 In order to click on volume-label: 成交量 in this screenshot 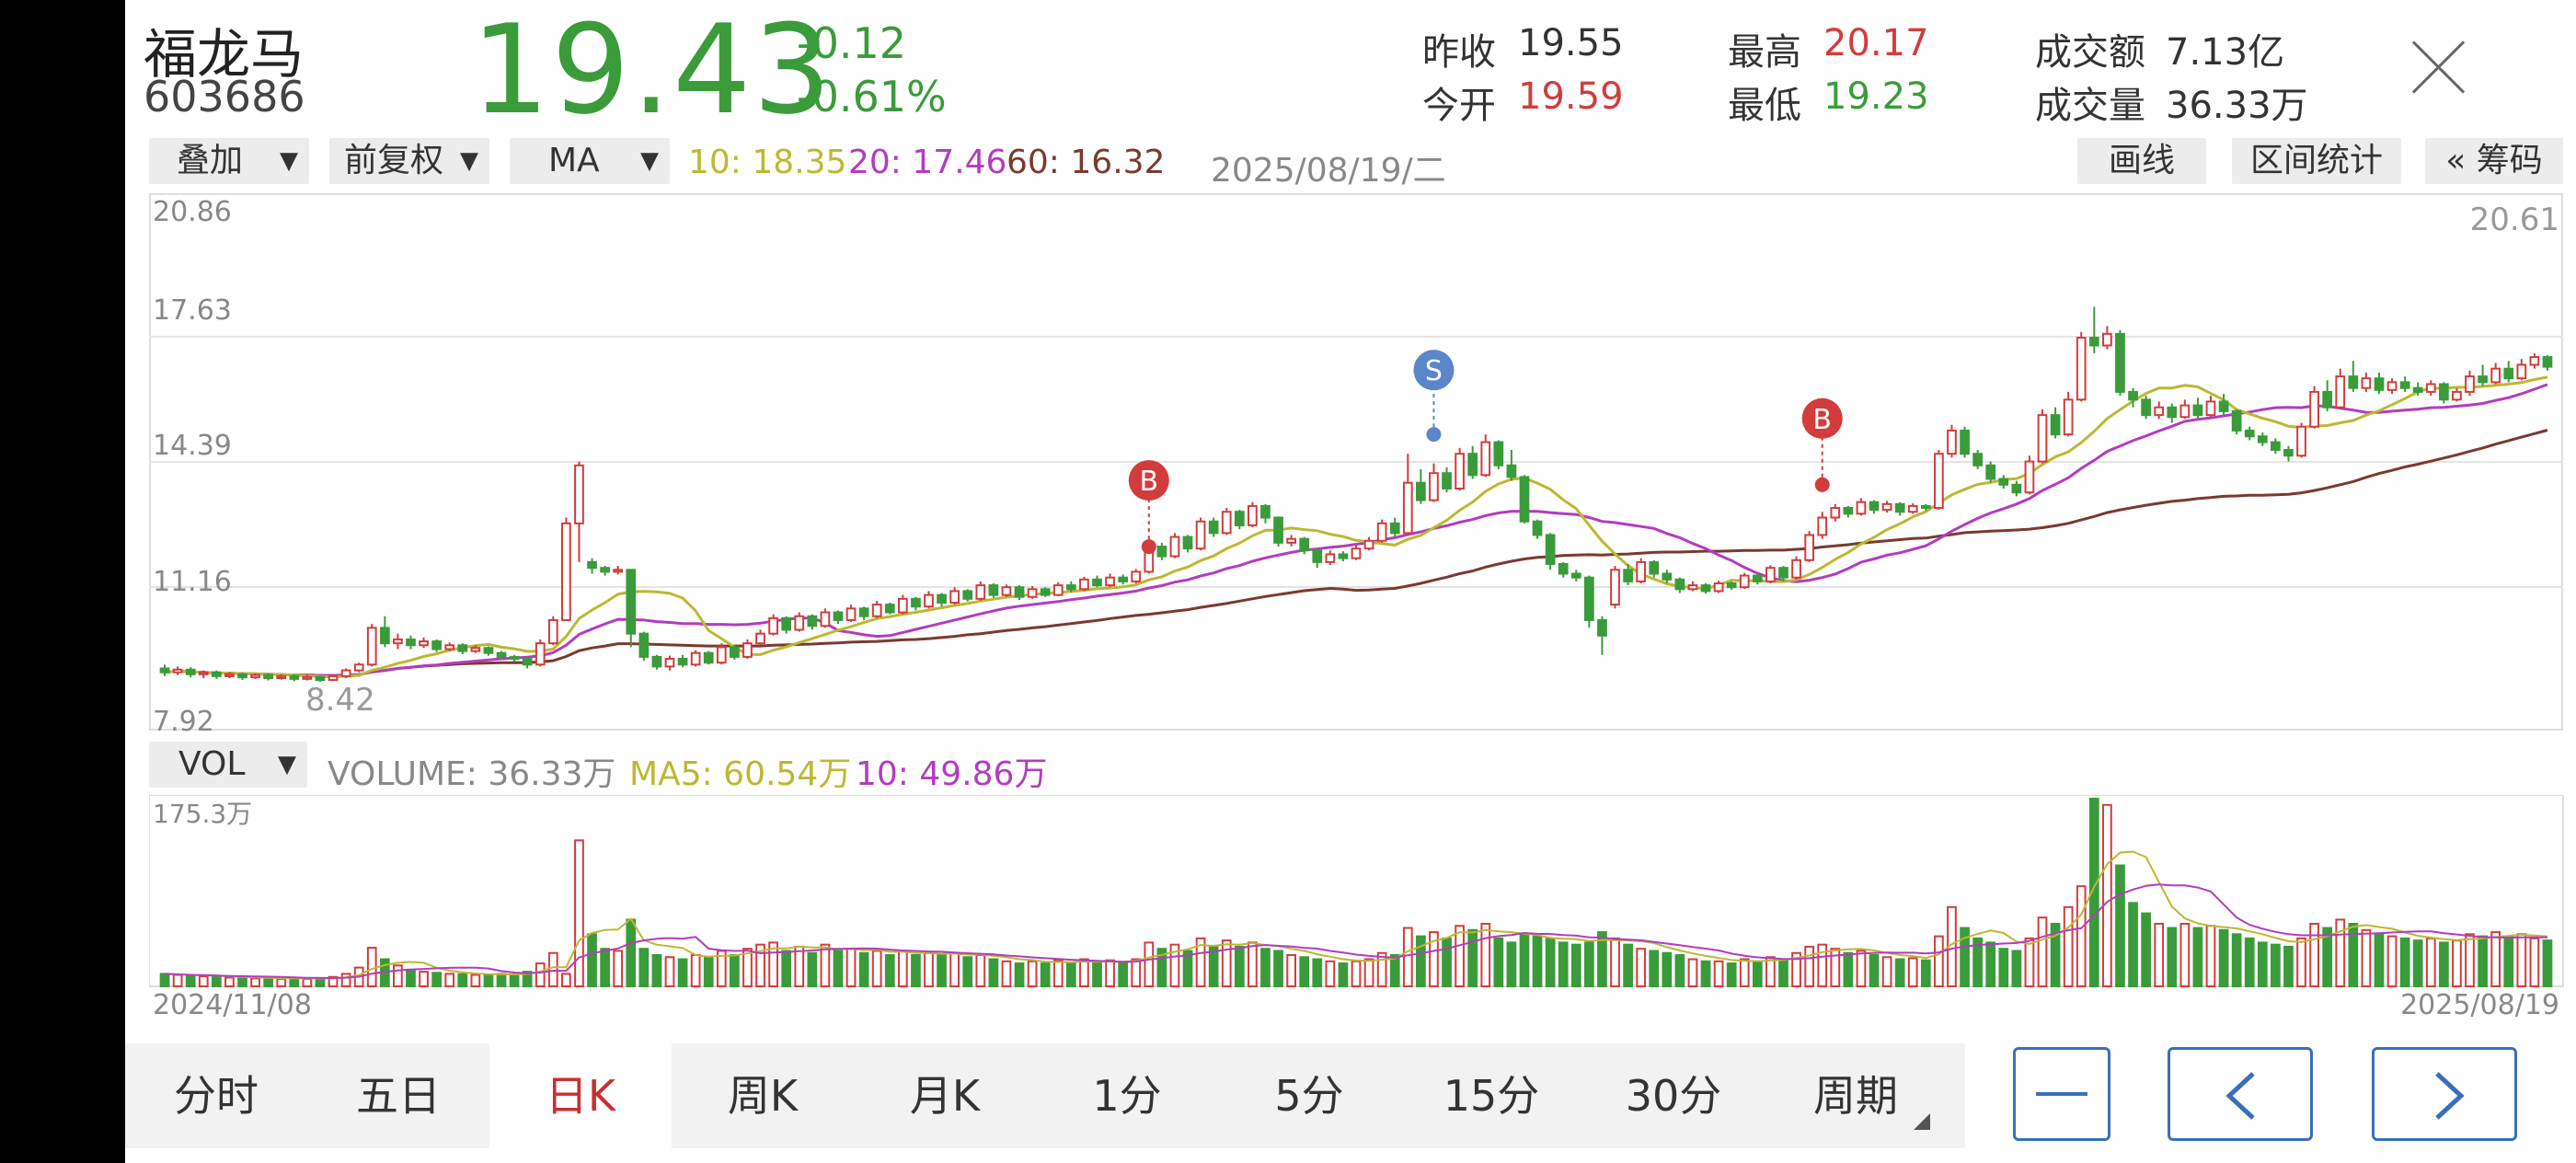, I will do `click(2090, 106)`.